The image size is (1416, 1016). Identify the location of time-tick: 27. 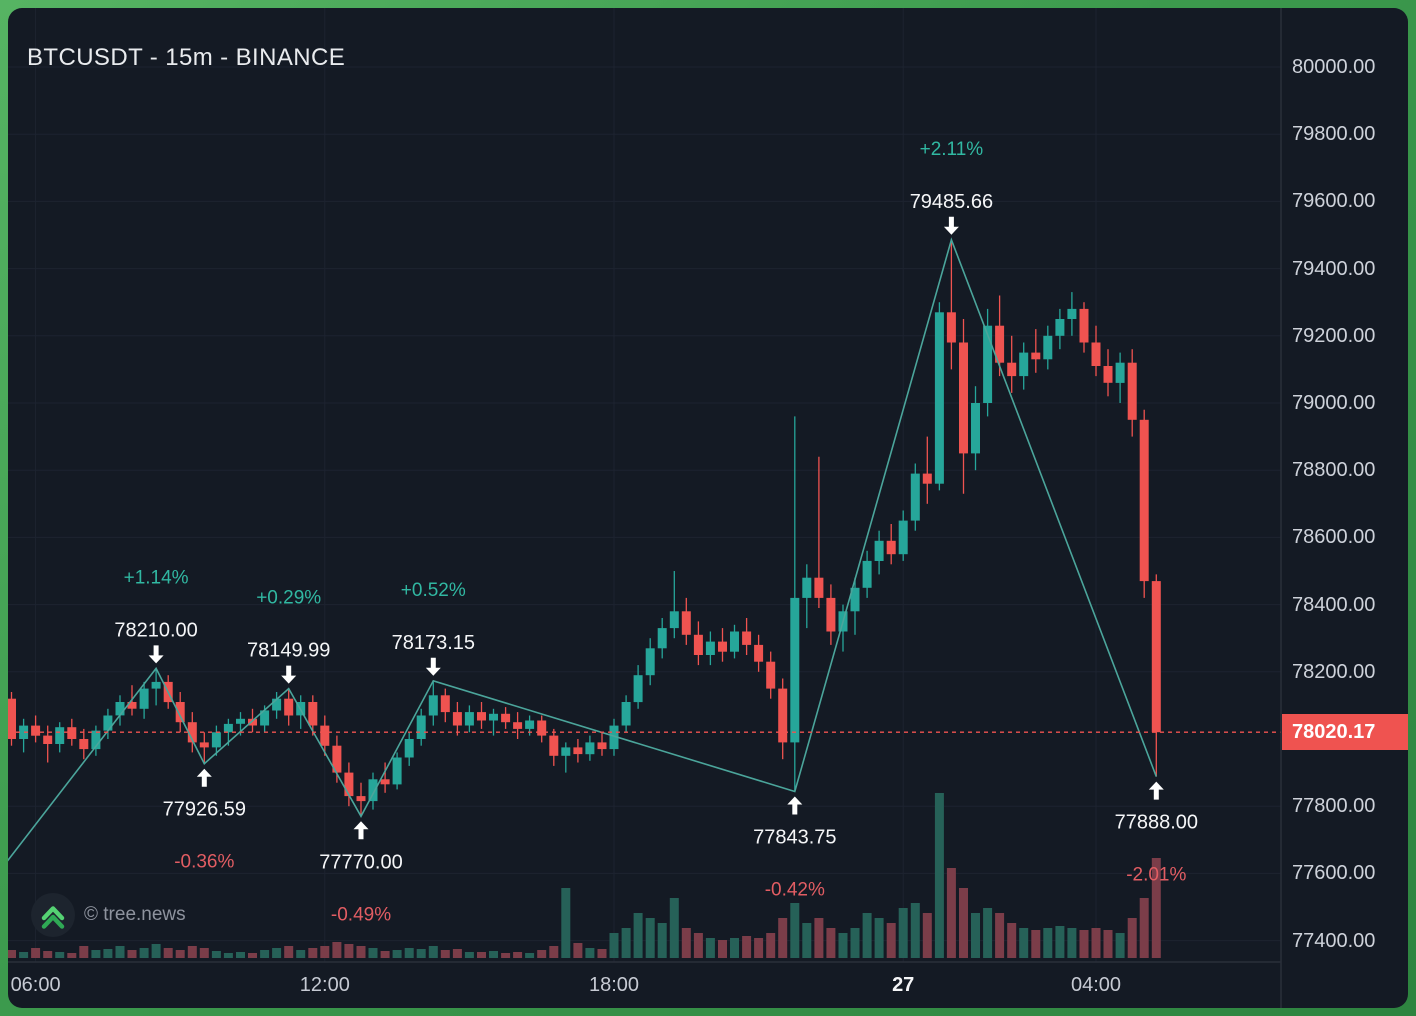
(903, 985).